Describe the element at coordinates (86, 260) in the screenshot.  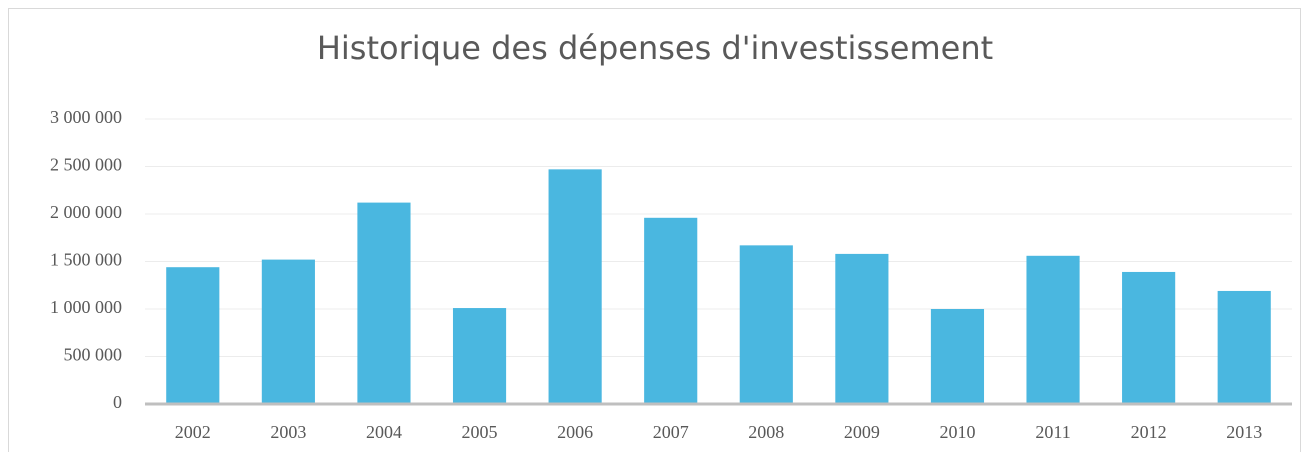
I see `y-tick-label: 1 500 000` at that location.